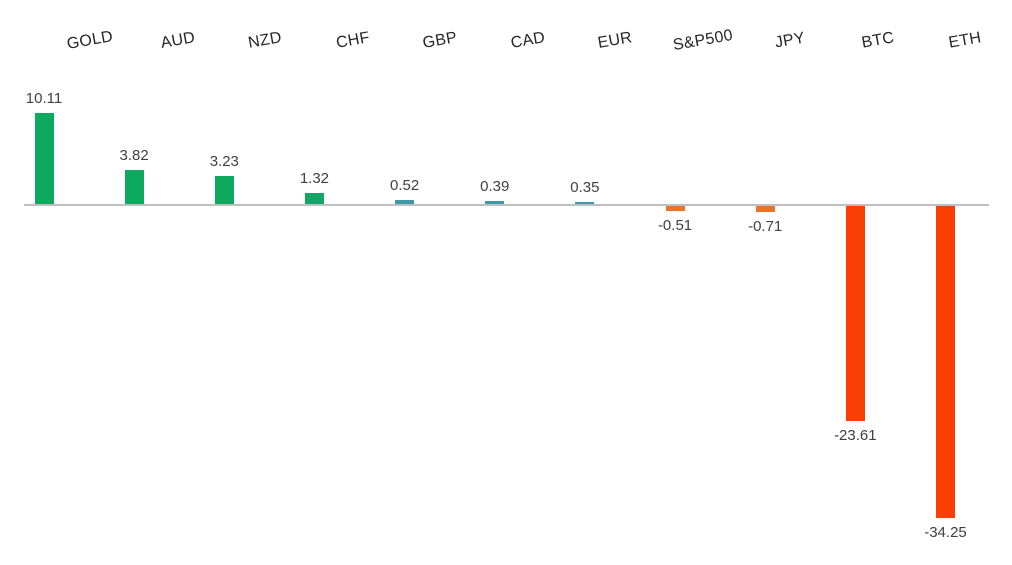 The image size is (1012, 565). I want to click on value-label: 3.82, so click(134, 156).